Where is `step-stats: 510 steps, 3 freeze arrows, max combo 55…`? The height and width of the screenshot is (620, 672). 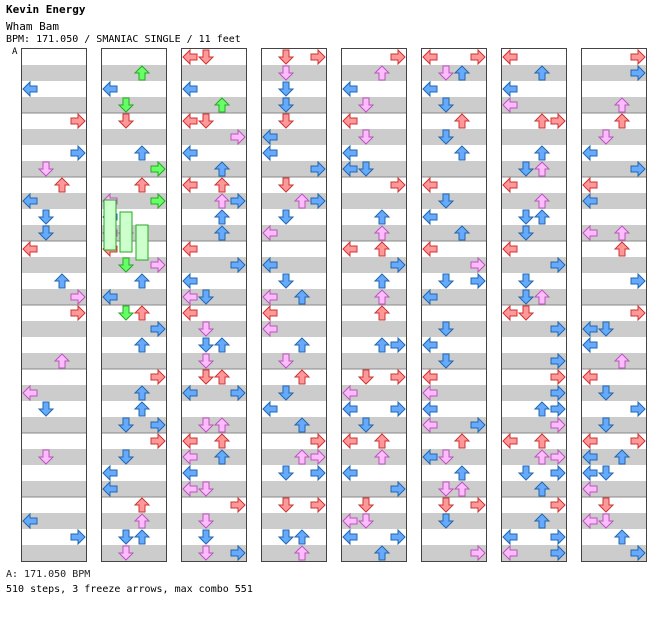 step-stats: 510 steps, 3 freeze arrows, max combo 55… is located at coordinates (129, 589).